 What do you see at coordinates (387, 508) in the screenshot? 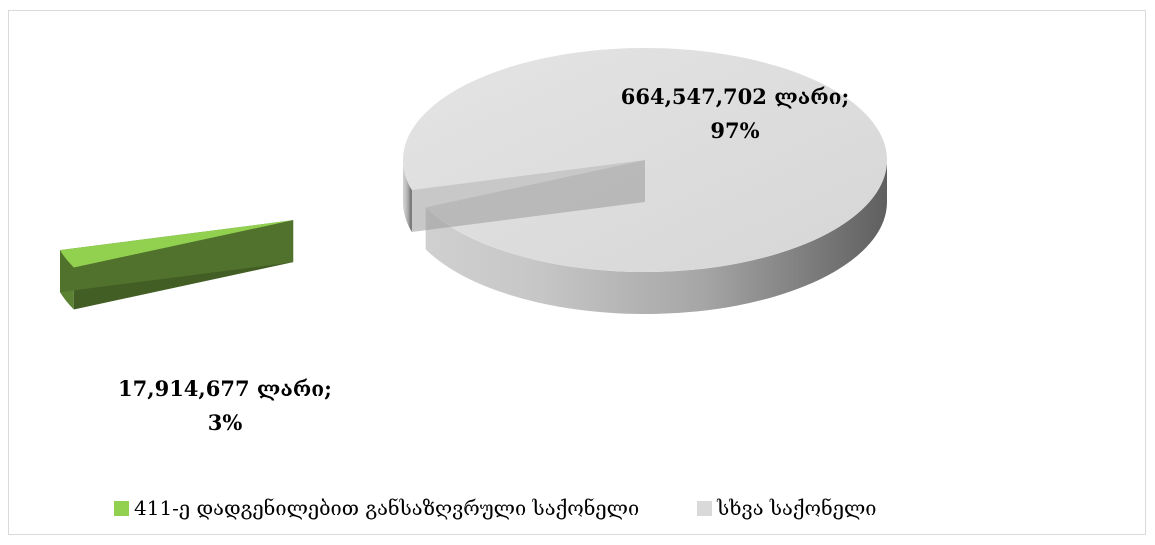
I see `legend-label-411: 411-ე დადგენილებით განსაზღვრული საქონელი` at bounding box center [387, 508].